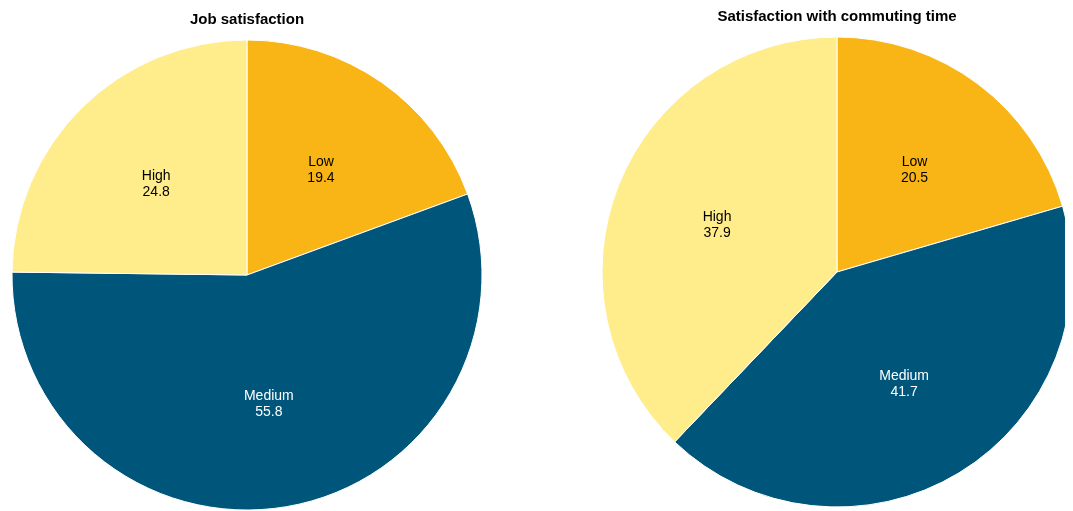 This screenshot has height=511, width=1073. Describe the element at coordinates (914, 176) in the screenshot. I see `data-label: 20.5` at that location.